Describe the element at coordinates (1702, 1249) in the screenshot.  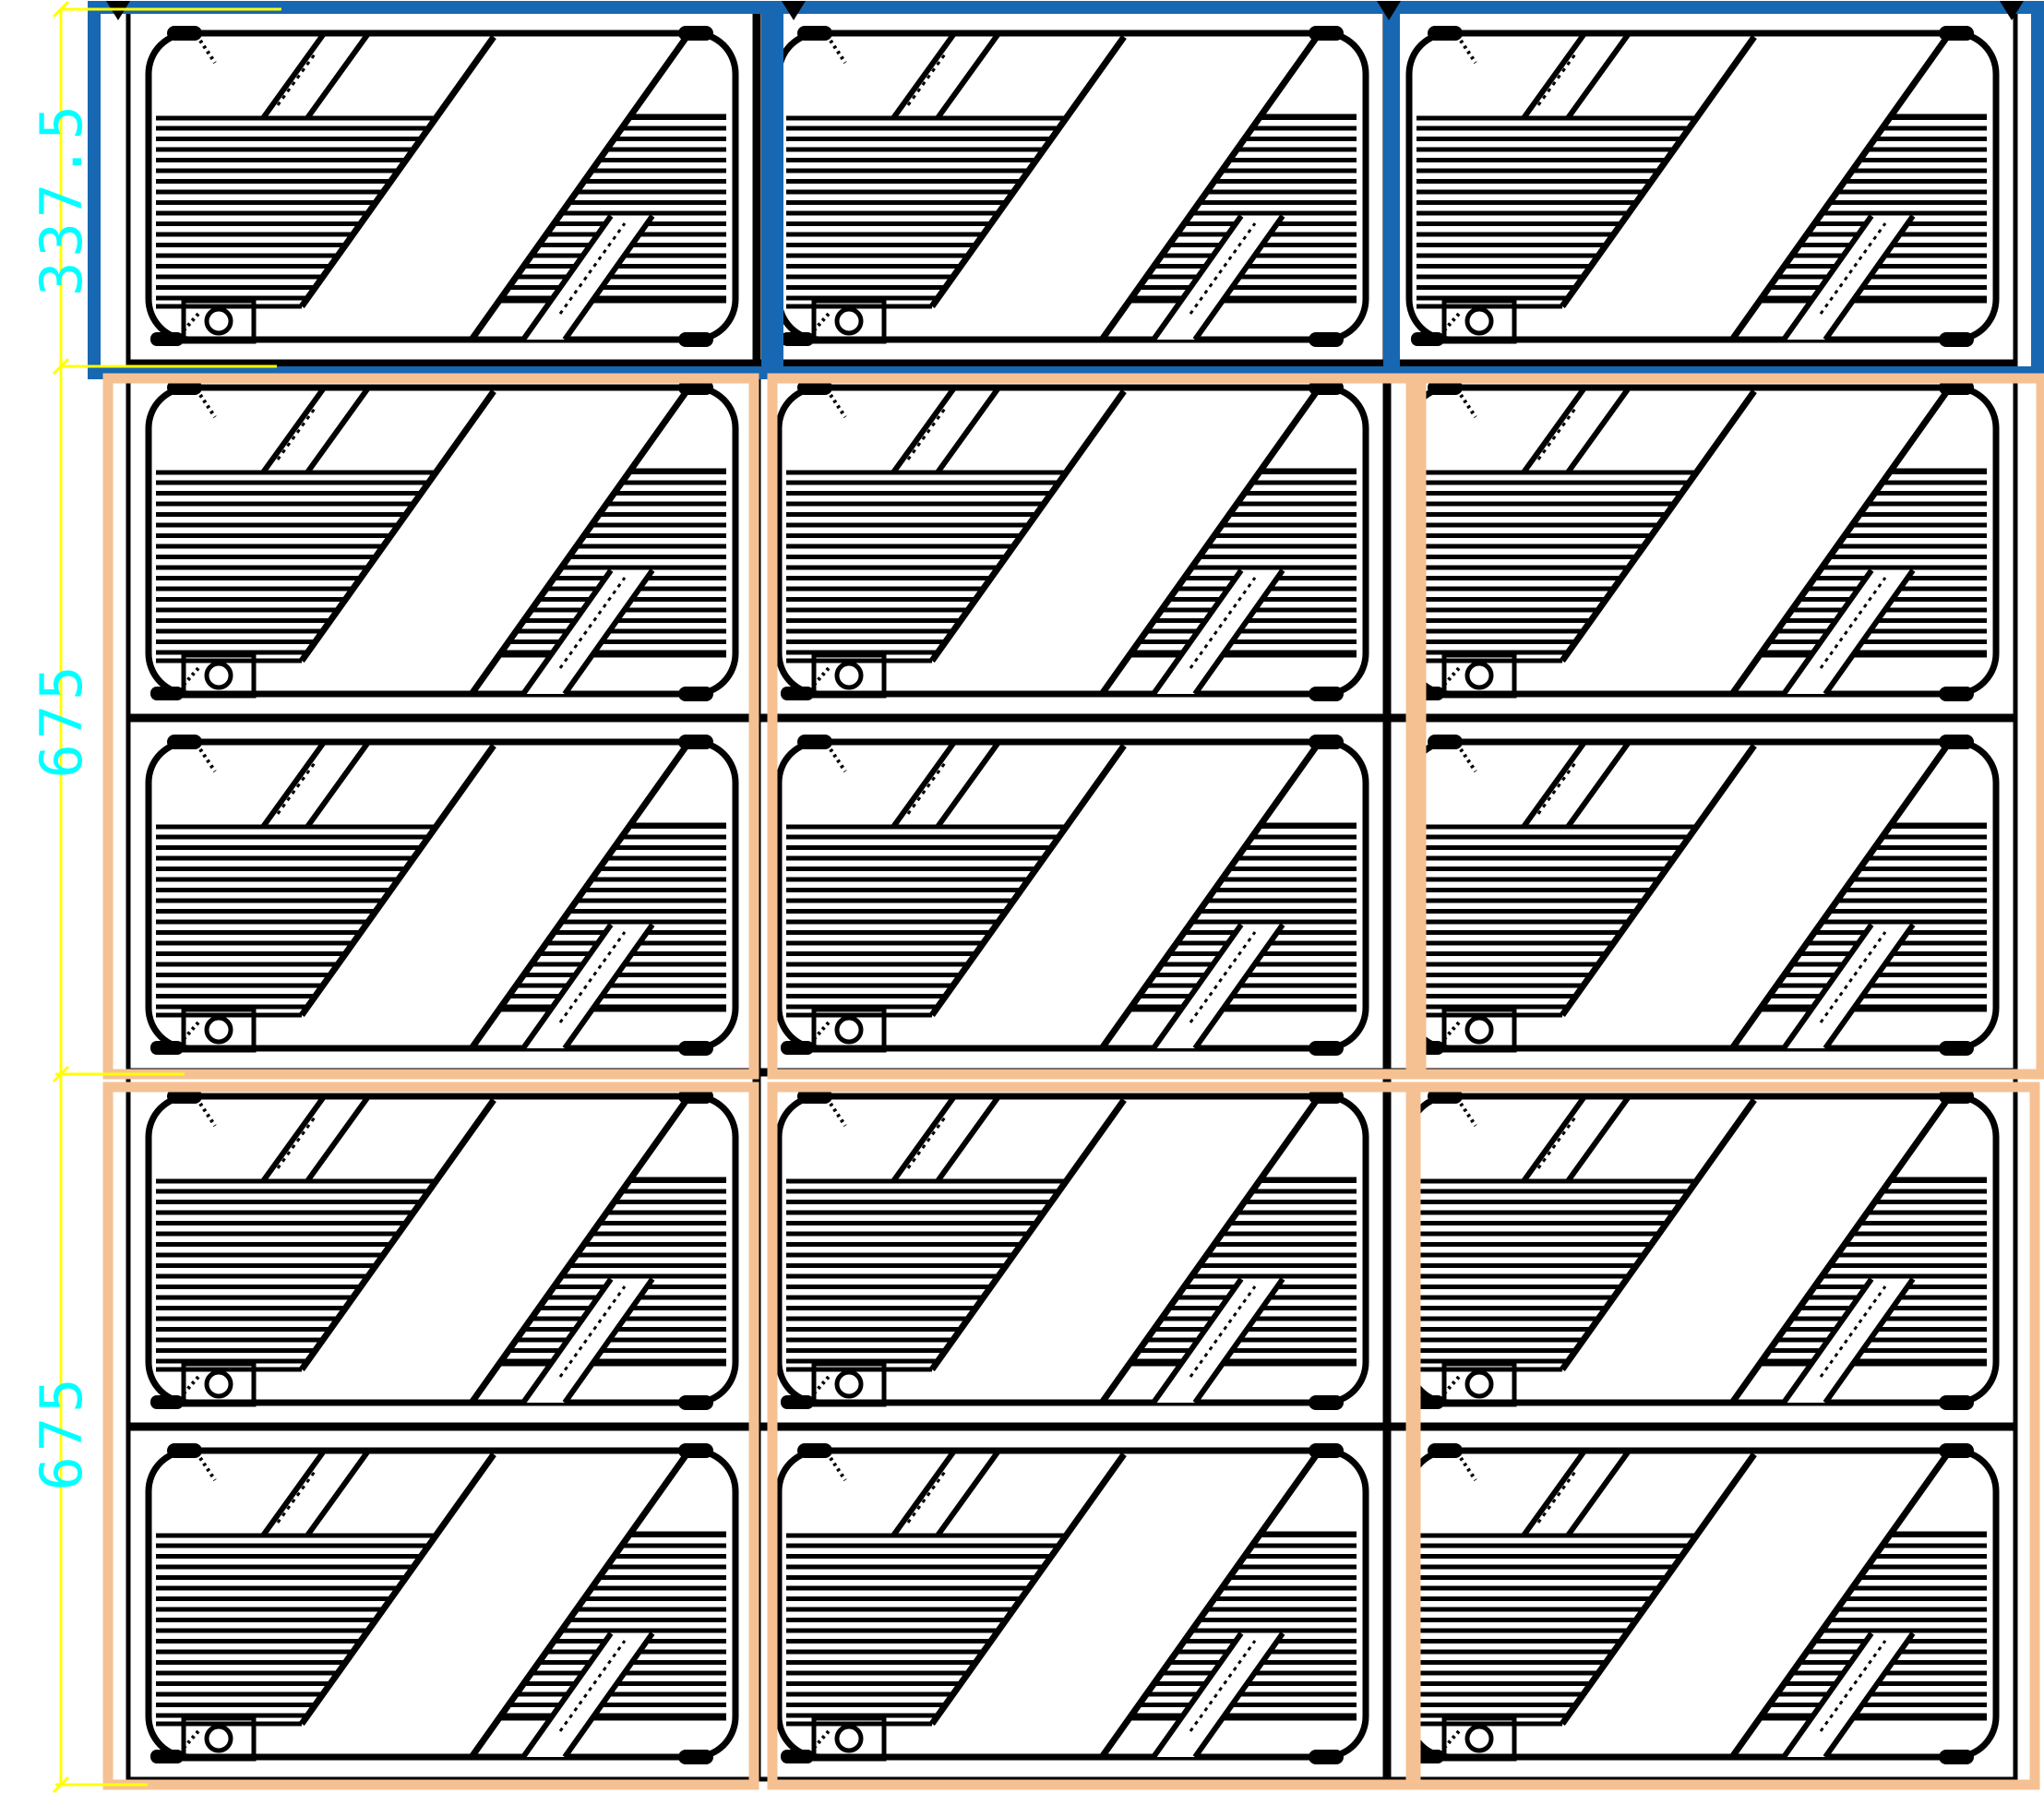
I see `panel-cell-r4-c3` at that location.